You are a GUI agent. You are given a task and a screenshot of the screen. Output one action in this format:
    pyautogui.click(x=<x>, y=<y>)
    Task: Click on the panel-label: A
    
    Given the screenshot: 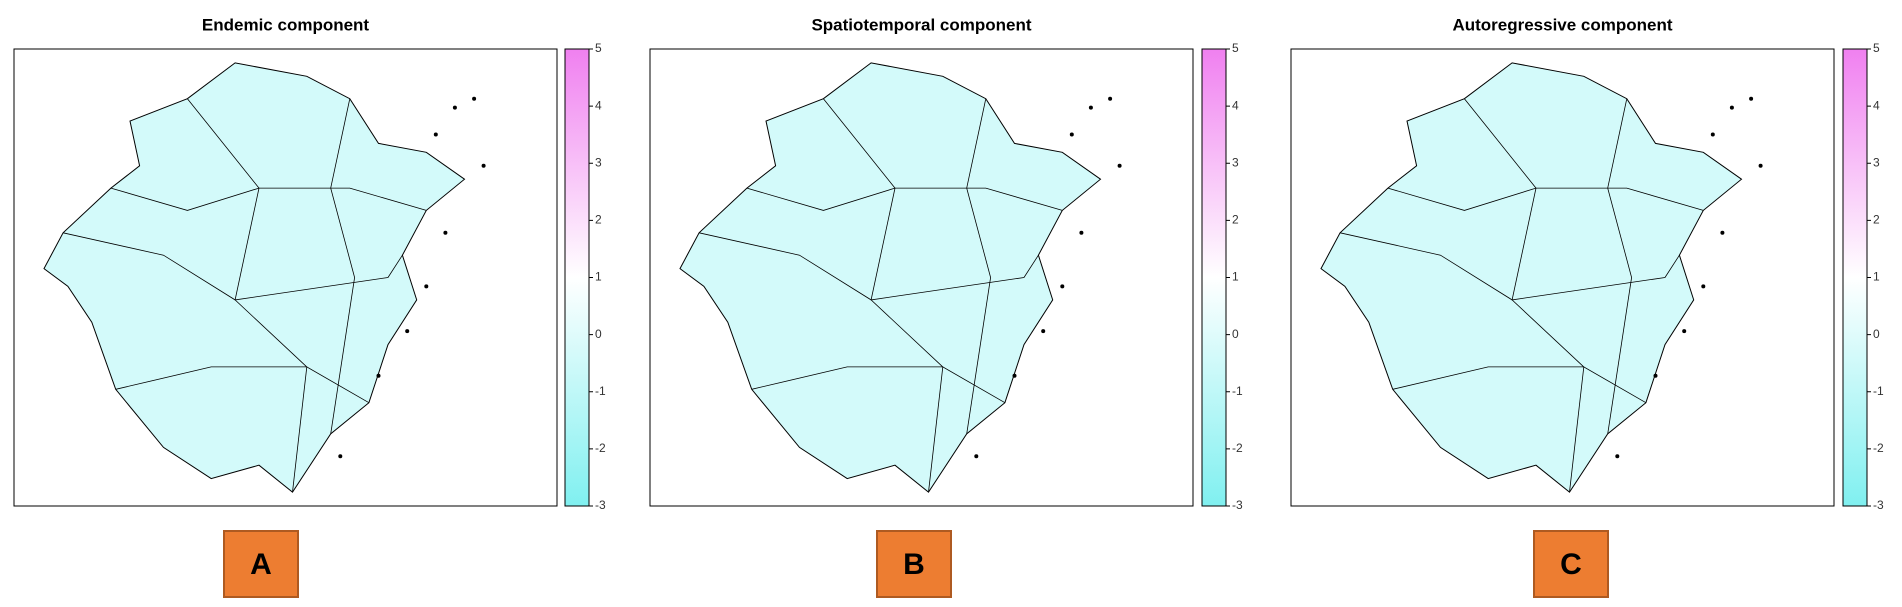 What is the action you would take?
    pyautogui.click(x=261, y=564)
    